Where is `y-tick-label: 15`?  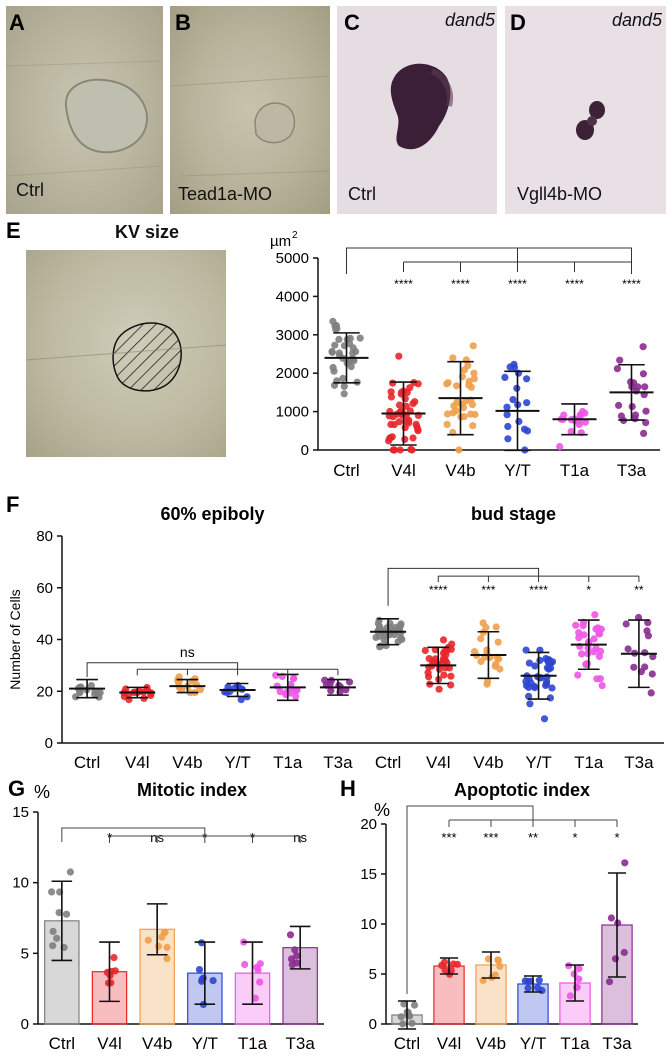
y-tick-label: 15 is located at coordinates (20, 812).